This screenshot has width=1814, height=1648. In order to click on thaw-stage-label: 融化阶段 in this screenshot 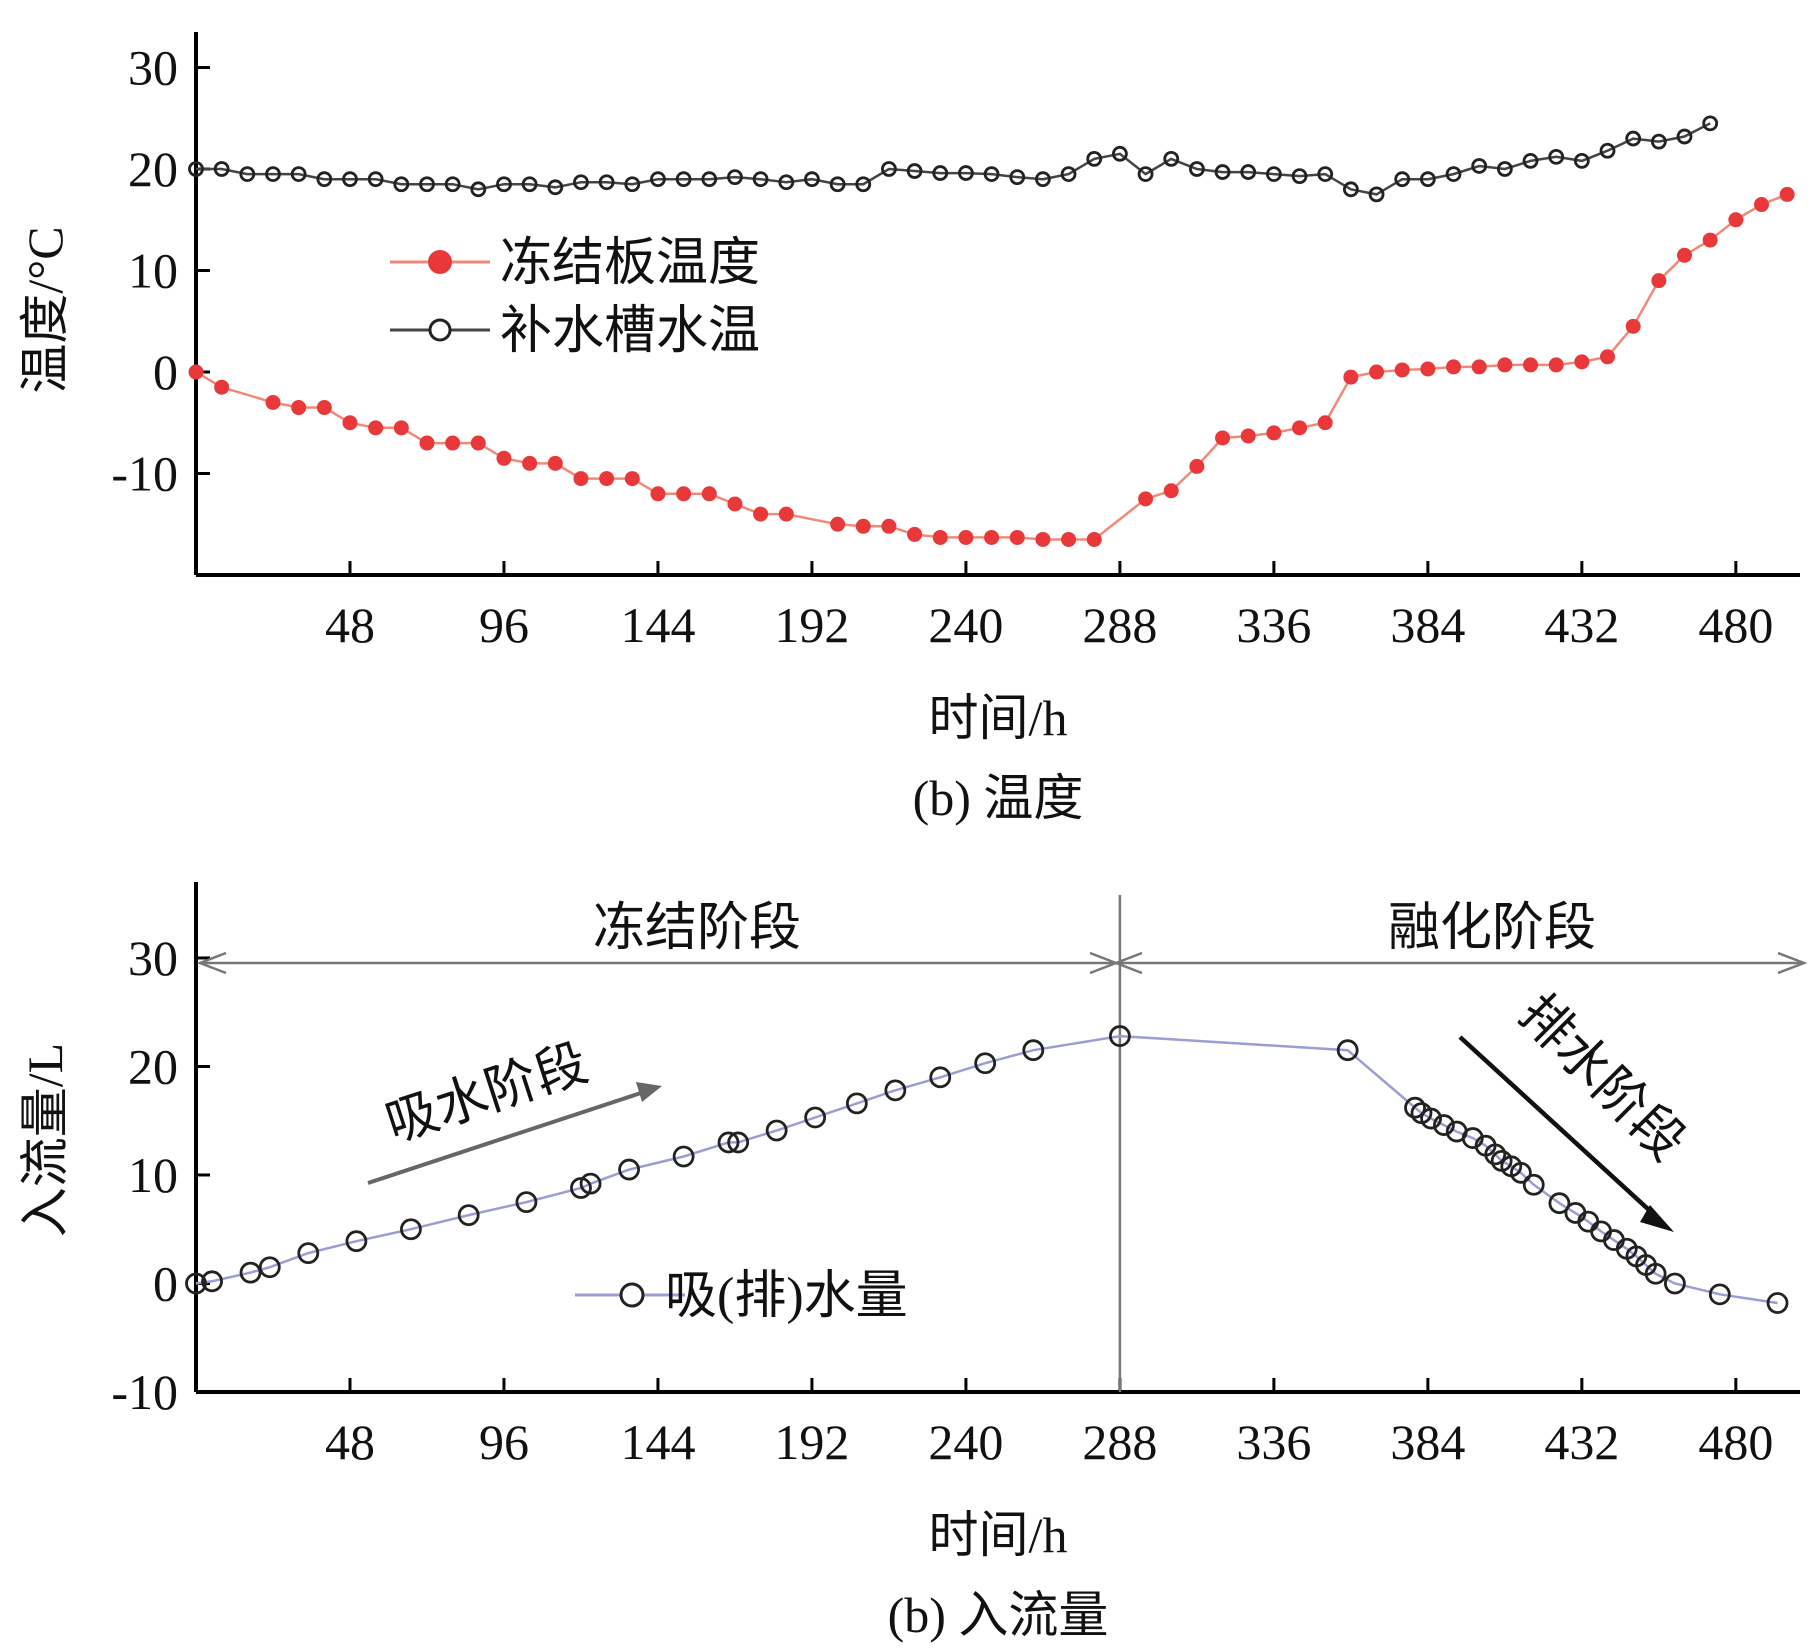, I will do `click(1492, 928)`.